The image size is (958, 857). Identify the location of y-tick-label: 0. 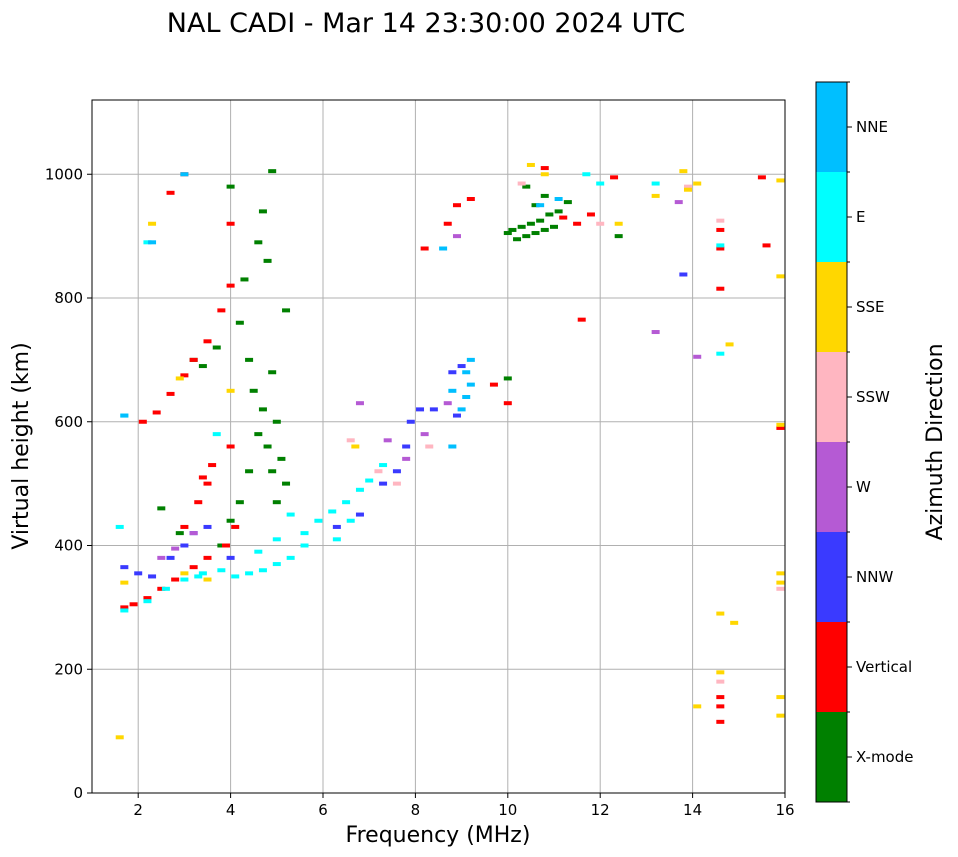
(78, 793).